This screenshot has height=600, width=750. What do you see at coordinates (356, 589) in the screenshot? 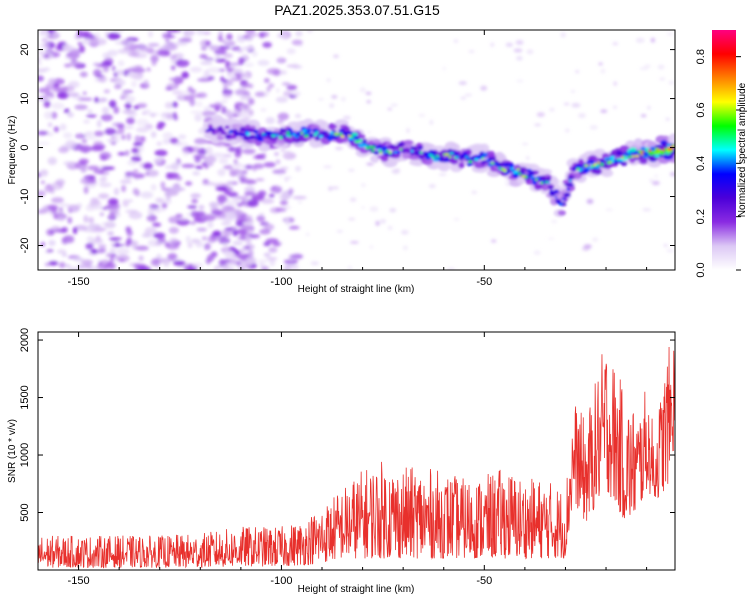
I see `snr-x-label: Height of straight line (km)` at bounding box center [356, 589].